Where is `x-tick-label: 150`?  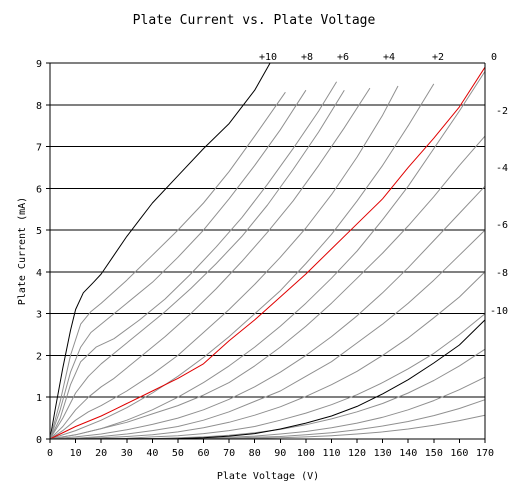 x-tick-label: 150 is located at coordinates (434, 453).